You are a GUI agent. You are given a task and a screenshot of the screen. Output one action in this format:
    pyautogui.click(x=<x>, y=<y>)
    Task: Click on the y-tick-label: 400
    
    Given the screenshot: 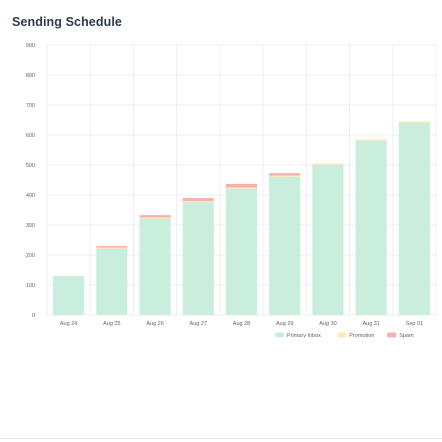 What is the action you would take?
    pyautogui.click(x=30, y=196)
    